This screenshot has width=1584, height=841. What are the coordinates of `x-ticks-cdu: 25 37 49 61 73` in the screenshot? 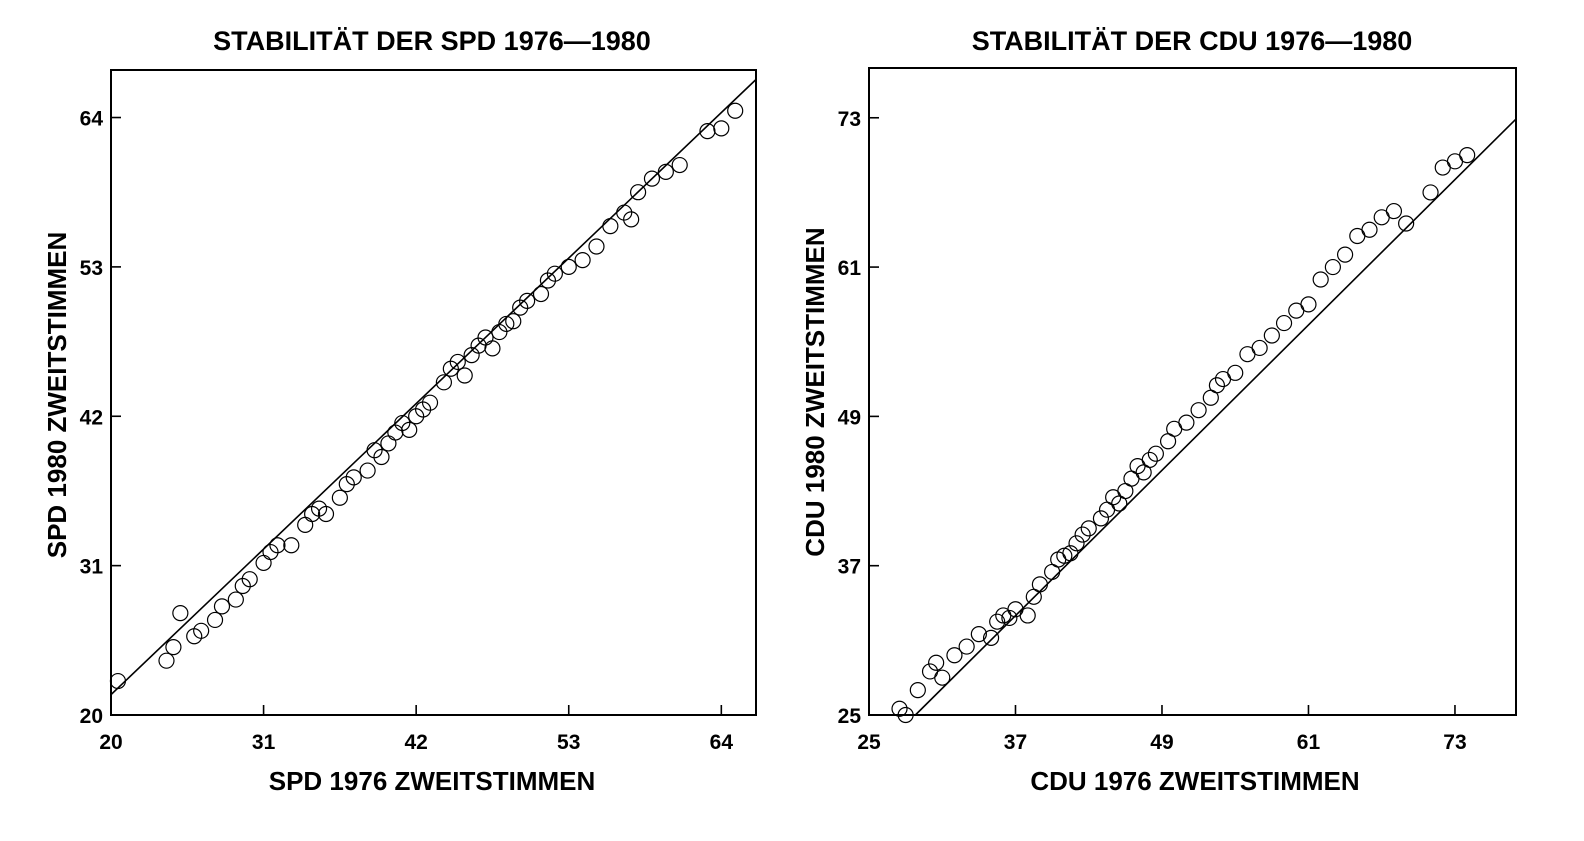 It's located at (1162, 729).